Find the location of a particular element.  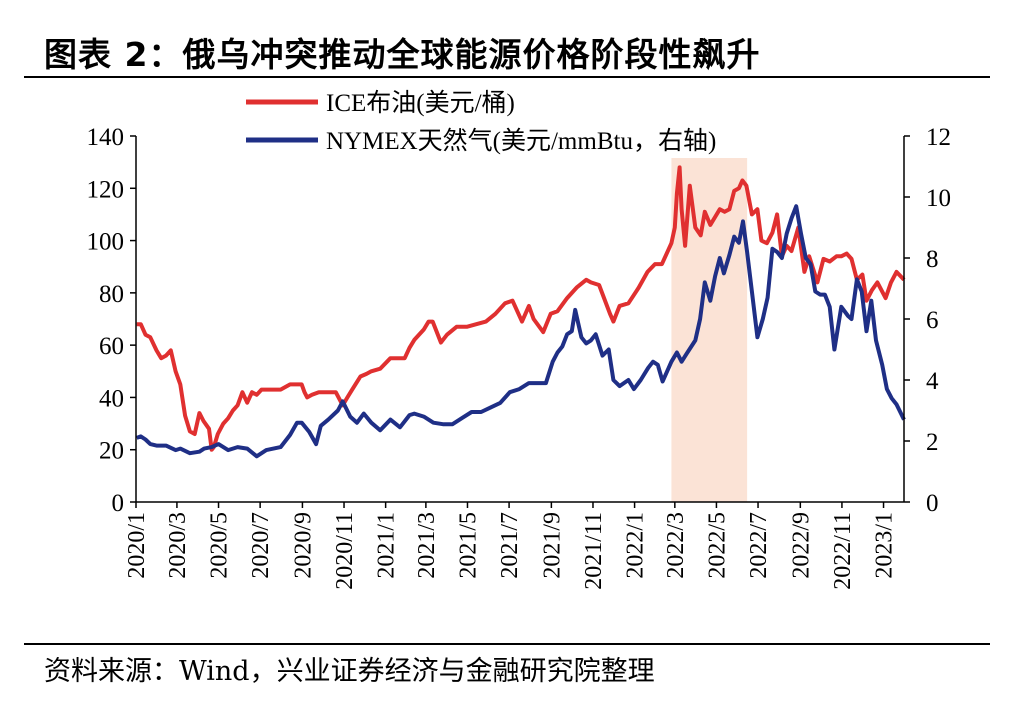

x-tick-label: 2020/11 is located at coordinates (345, 551).